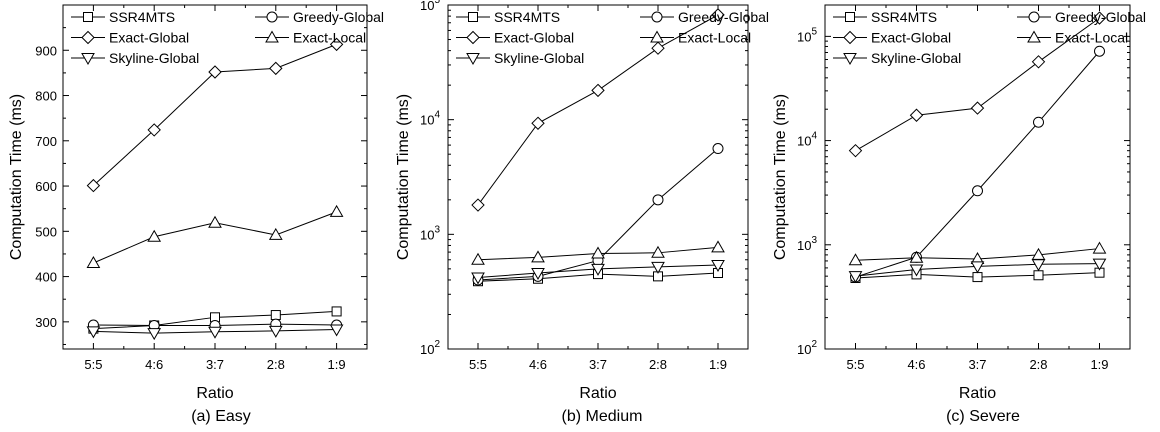 The width and height of the screenshot is (1160, 432). Describe the element at coordinates (46, 141) in the screenshot. I see `y-tick-label: 700` at that location.